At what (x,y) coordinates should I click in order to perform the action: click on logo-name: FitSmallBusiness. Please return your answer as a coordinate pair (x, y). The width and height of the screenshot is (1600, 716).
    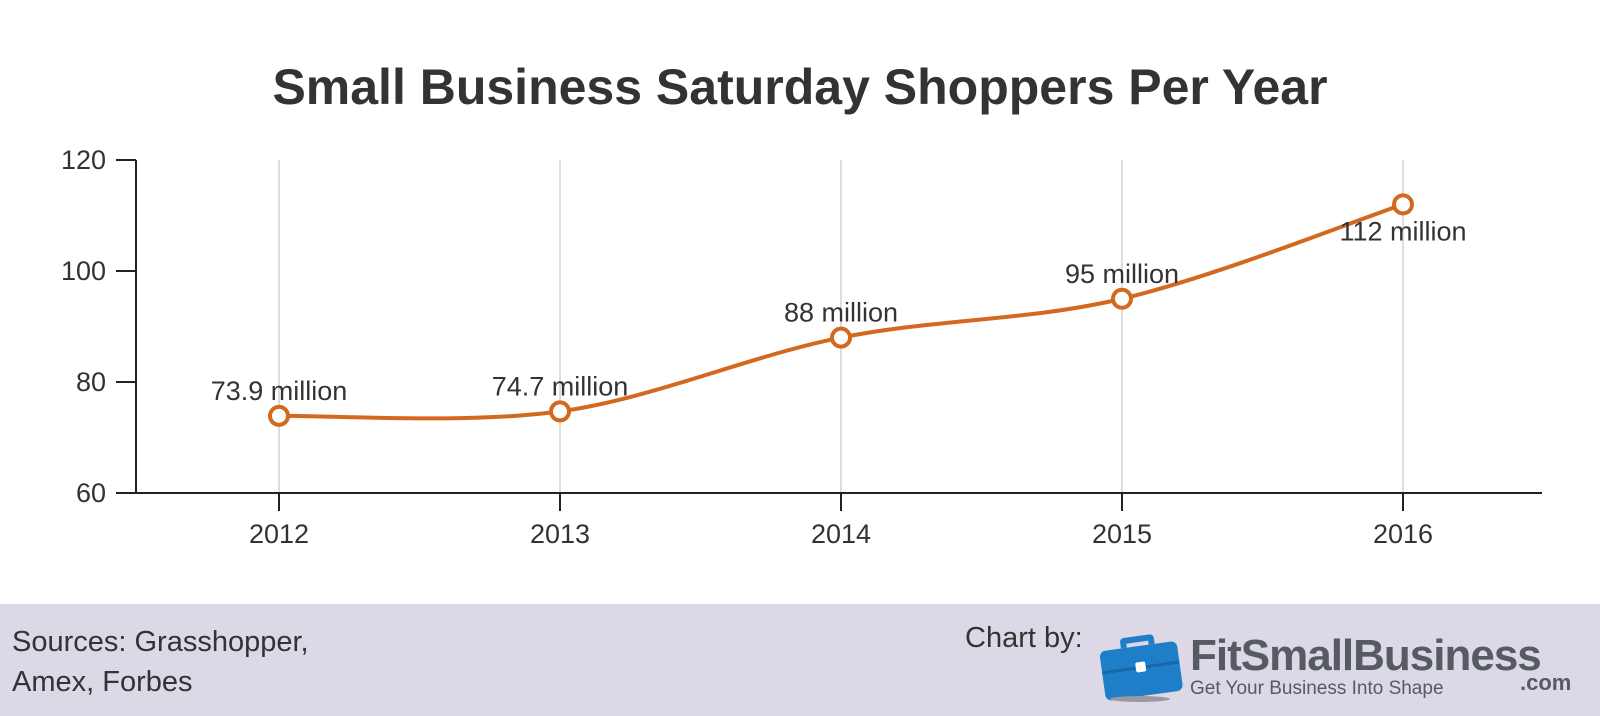
    Looking at the image, I should click on (1366, 655).